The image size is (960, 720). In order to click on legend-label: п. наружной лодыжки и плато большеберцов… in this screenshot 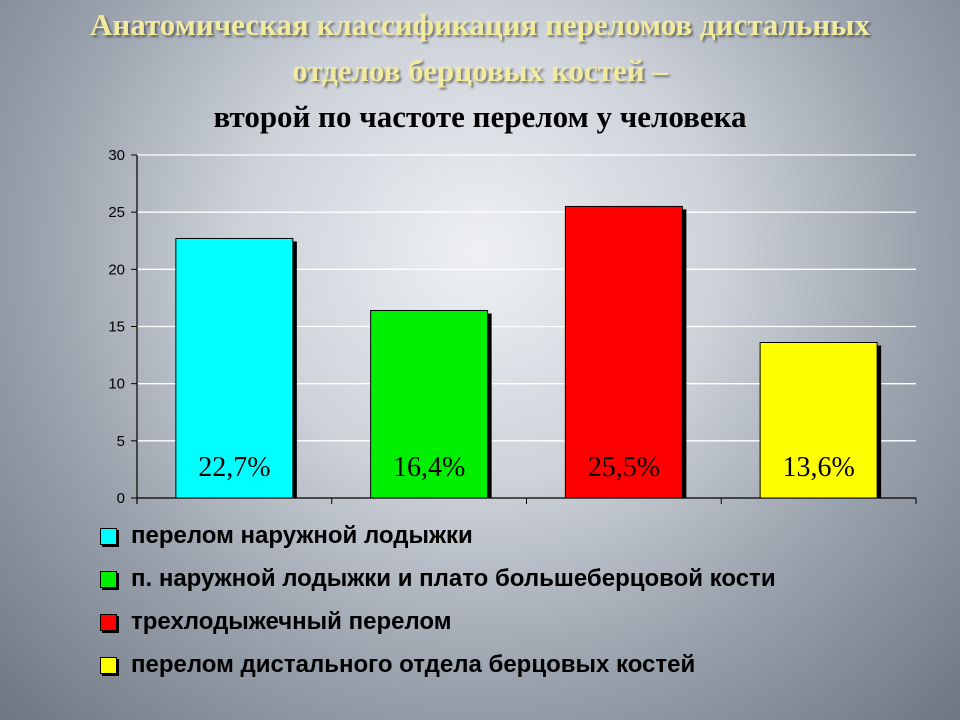, I will do `click(453, 578)`.